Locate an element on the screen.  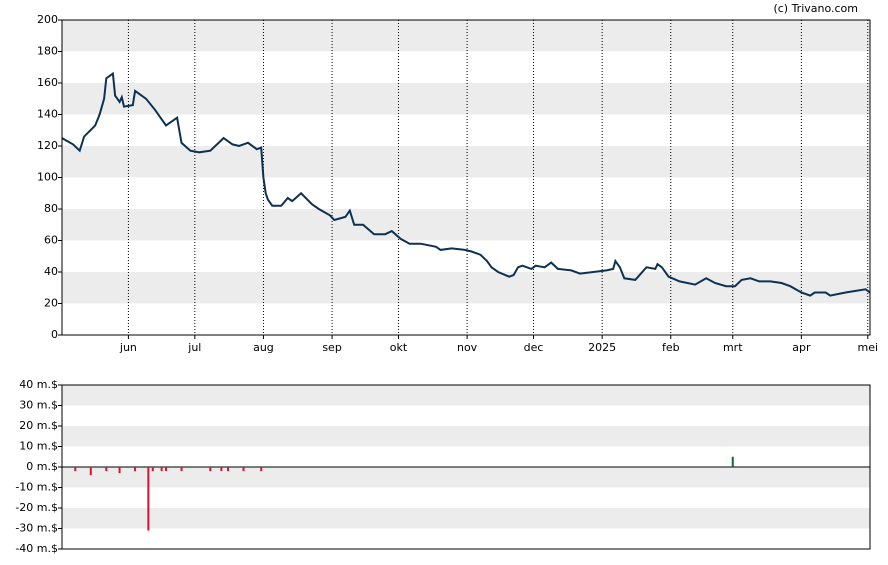
y-tick-label: 100 is located at coordinates (47, 177).